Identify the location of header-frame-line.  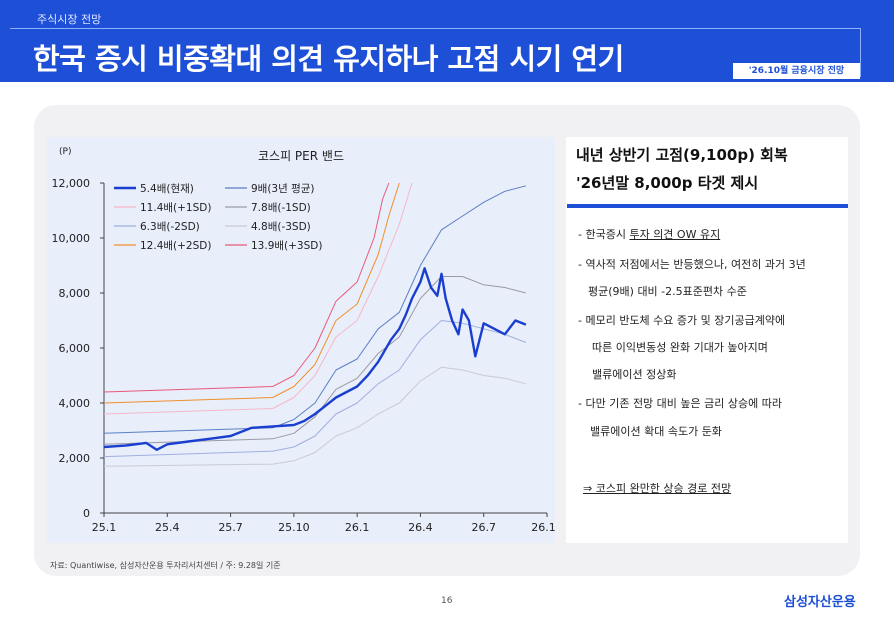
(435, 52).